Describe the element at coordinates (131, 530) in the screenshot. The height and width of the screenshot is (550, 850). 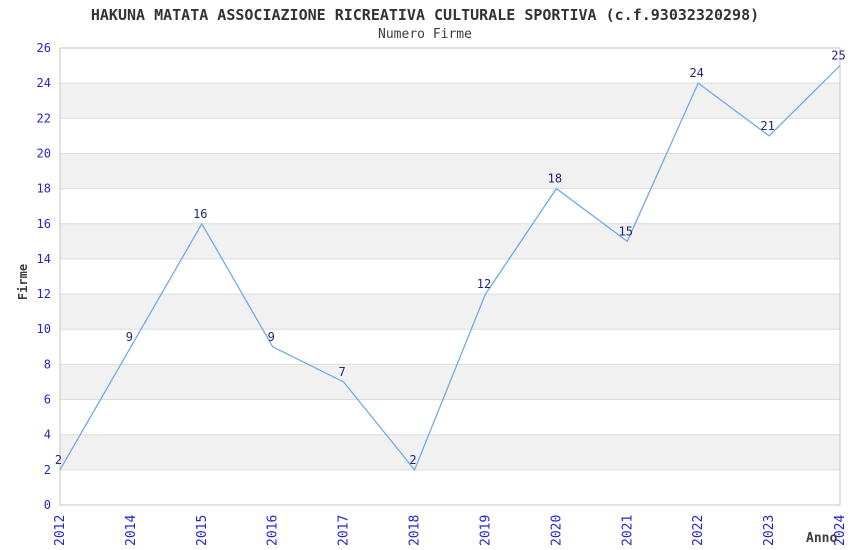
I see `x-tick-label: 2014` at that location.